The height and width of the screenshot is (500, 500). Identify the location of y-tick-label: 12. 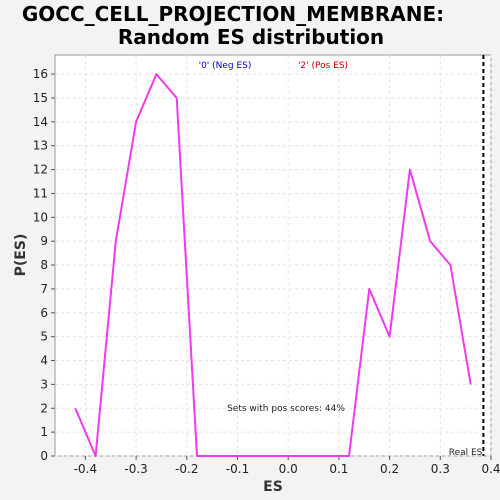
(40, 170).